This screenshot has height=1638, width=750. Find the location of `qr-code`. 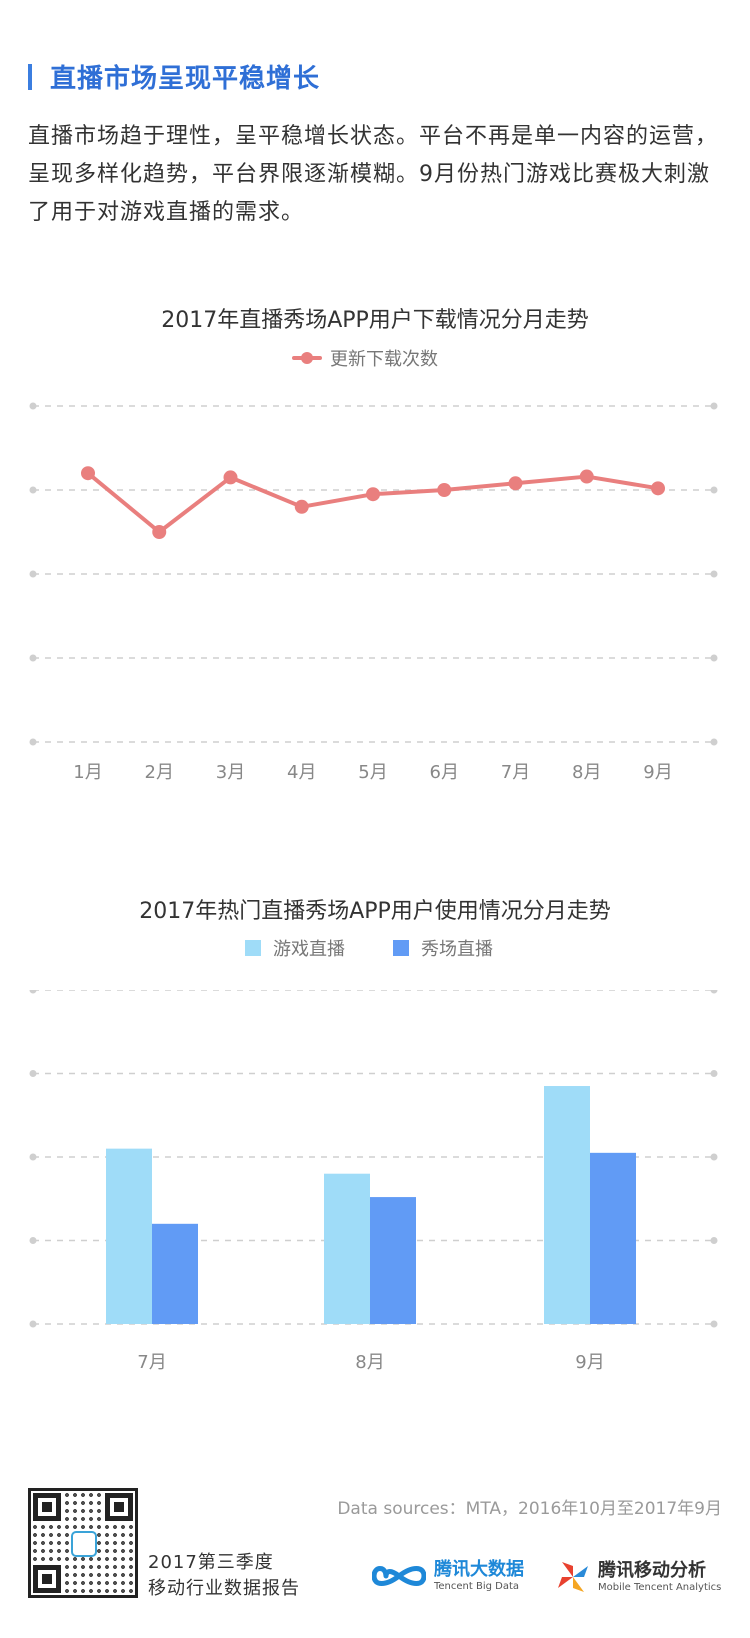

qr-code is located at coordinates (83, 1543).